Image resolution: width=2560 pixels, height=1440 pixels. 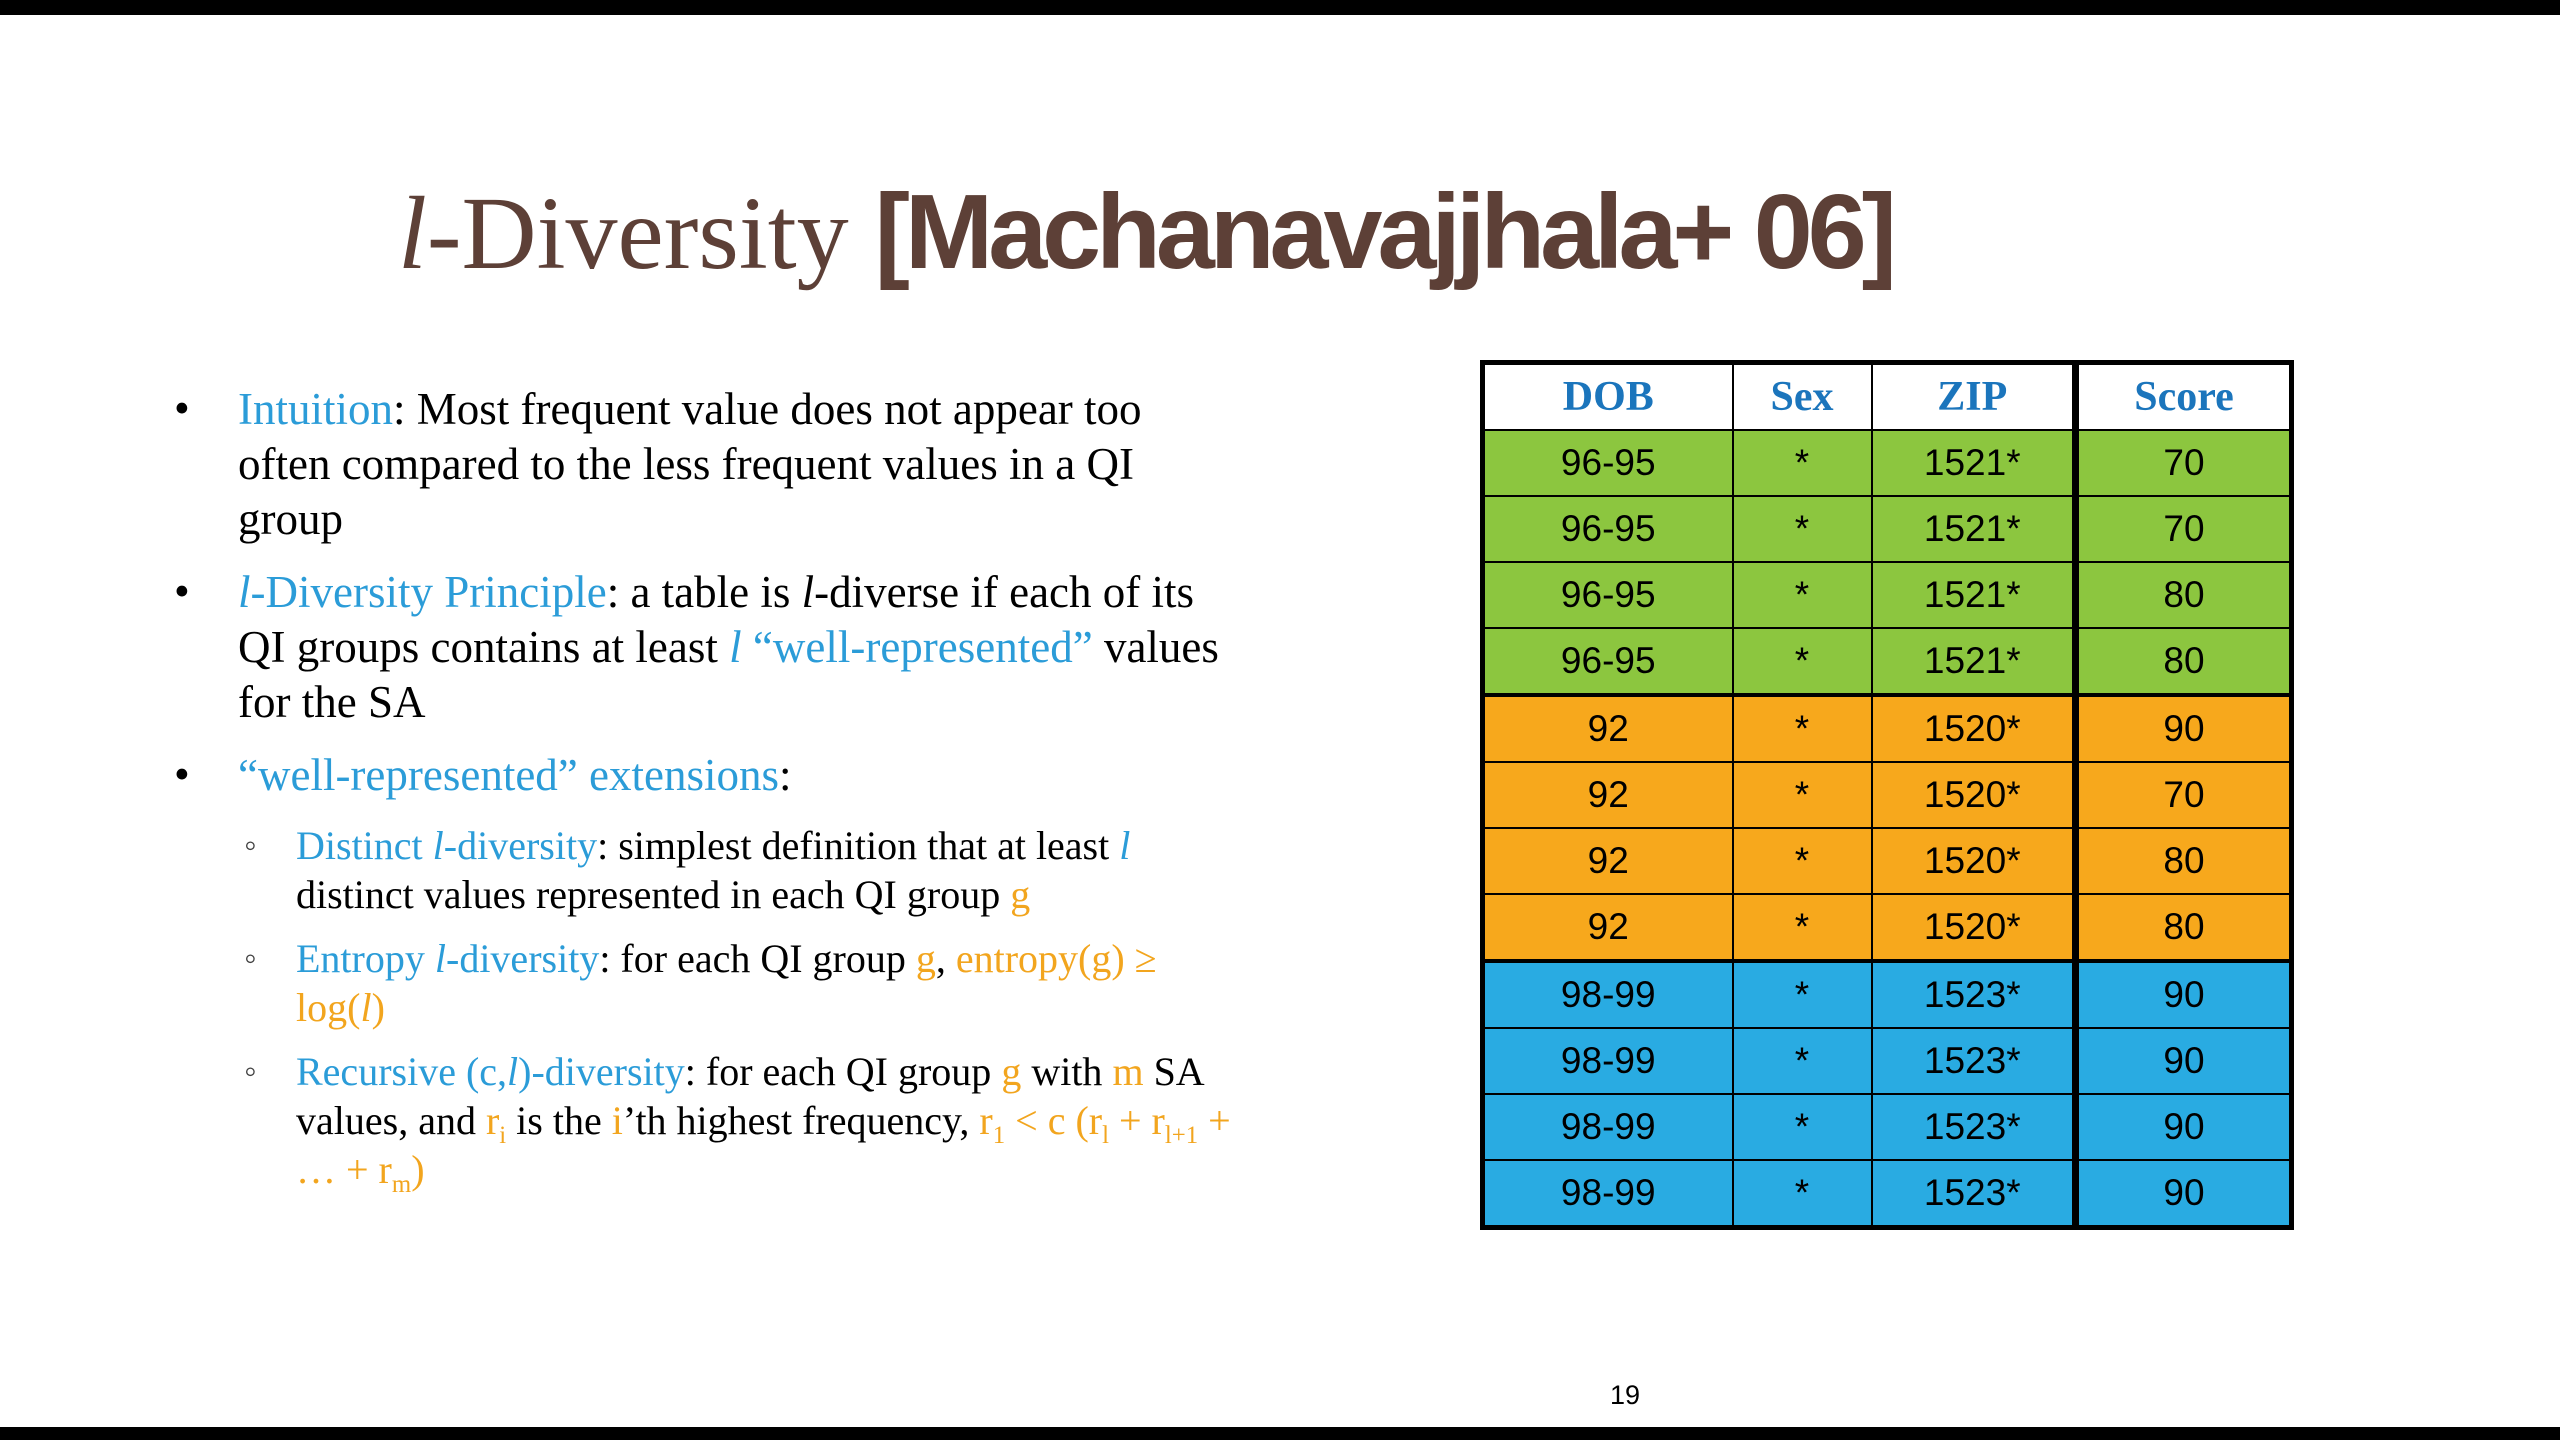 I want to click on term-well-represented-extensions: “well-represented” extensions, so click(x=509, y=775).